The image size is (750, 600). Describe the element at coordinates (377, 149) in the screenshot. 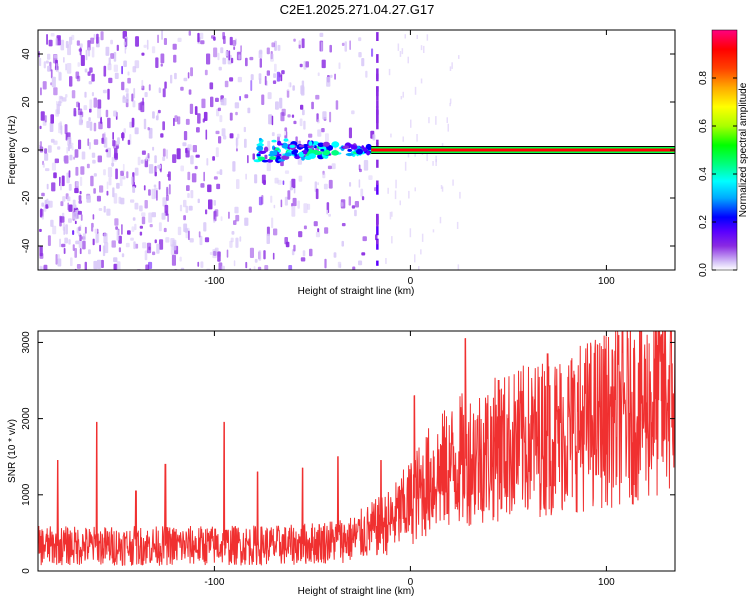

I see `noise-stripe` at that location.